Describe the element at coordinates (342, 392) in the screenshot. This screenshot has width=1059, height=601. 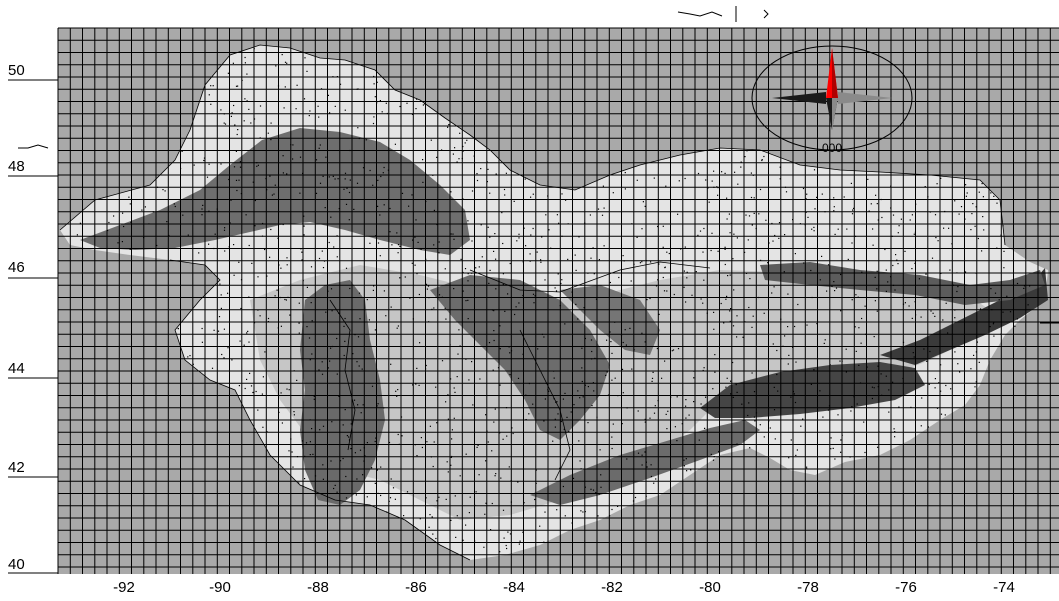
I see `lake-michigan` at that location.